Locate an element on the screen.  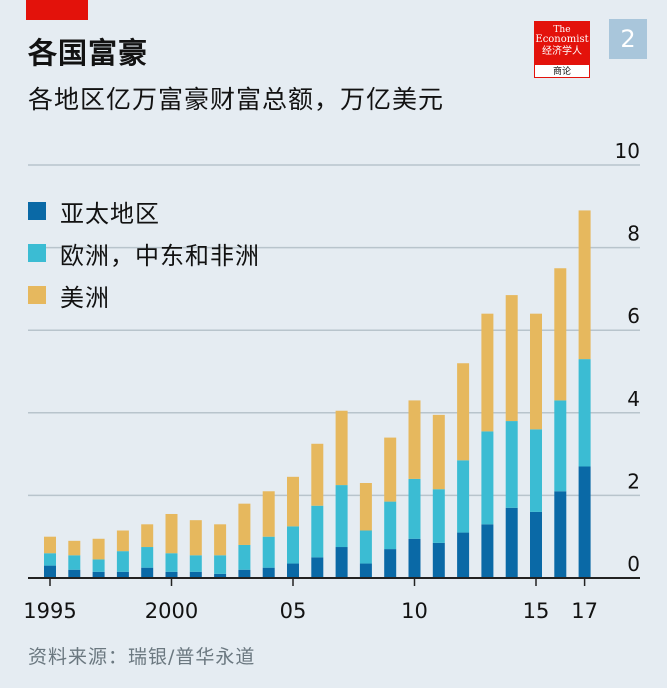
bar-asia_pacific-2005 is located at coordinates (293, 570).